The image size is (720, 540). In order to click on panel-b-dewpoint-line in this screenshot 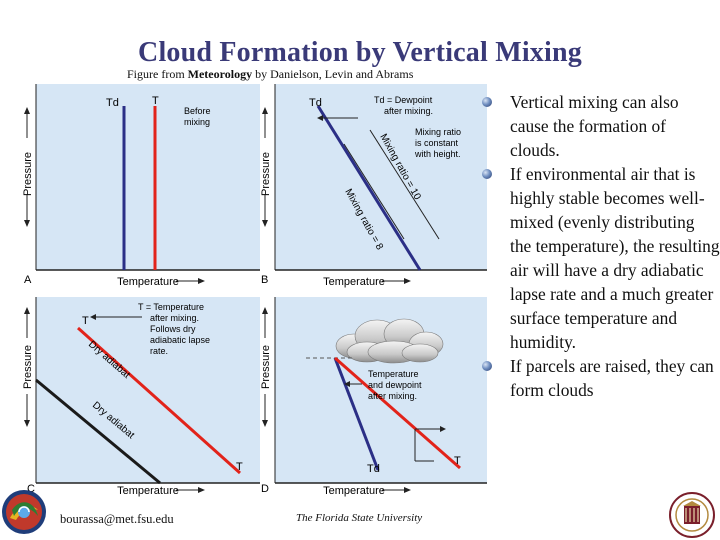, I will do `click(369, 188)`.